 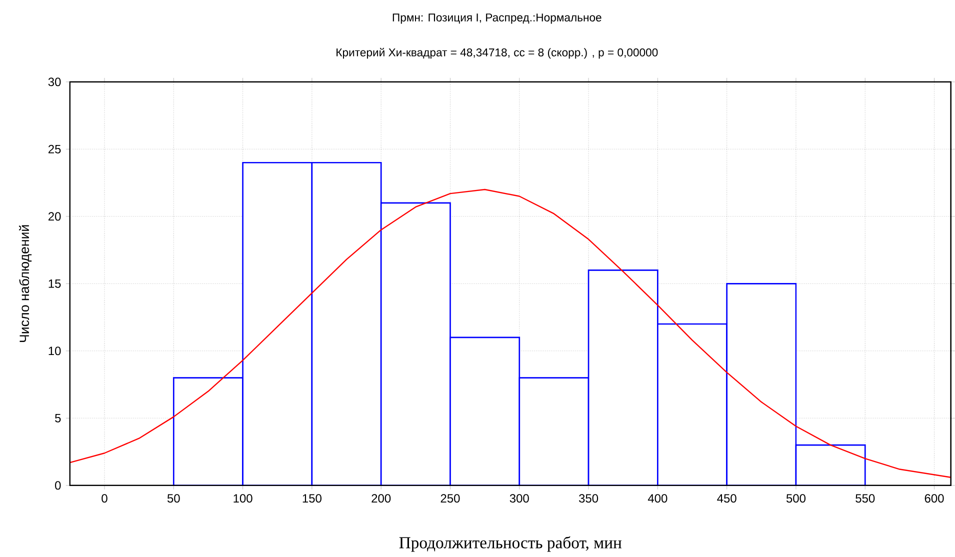 What do you see at coordinates (54, 283) in the screenshot?
I see `y-tick-label: 15` at bounding box center [54, 283].